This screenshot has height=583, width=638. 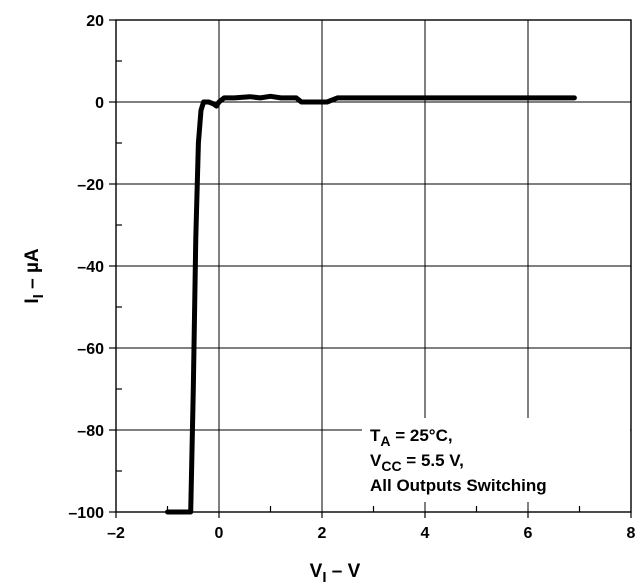 I want to click on y-tick-label: 0, so click(x=99, y=103).